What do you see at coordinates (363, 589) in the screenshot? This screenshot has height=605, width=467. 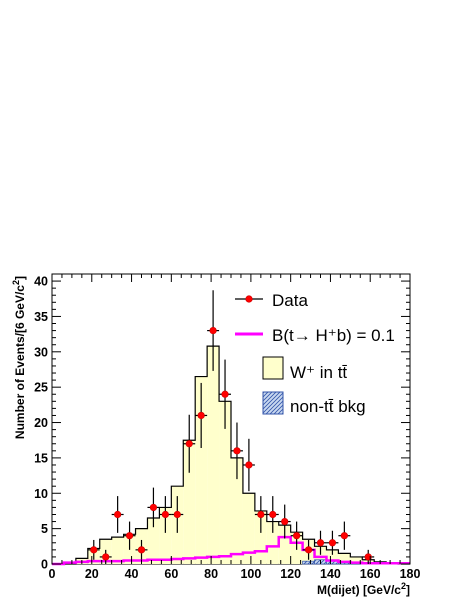 I see `x-axis-title: M(dijet) [GeV/c2]` at bounding box center [363, 589].